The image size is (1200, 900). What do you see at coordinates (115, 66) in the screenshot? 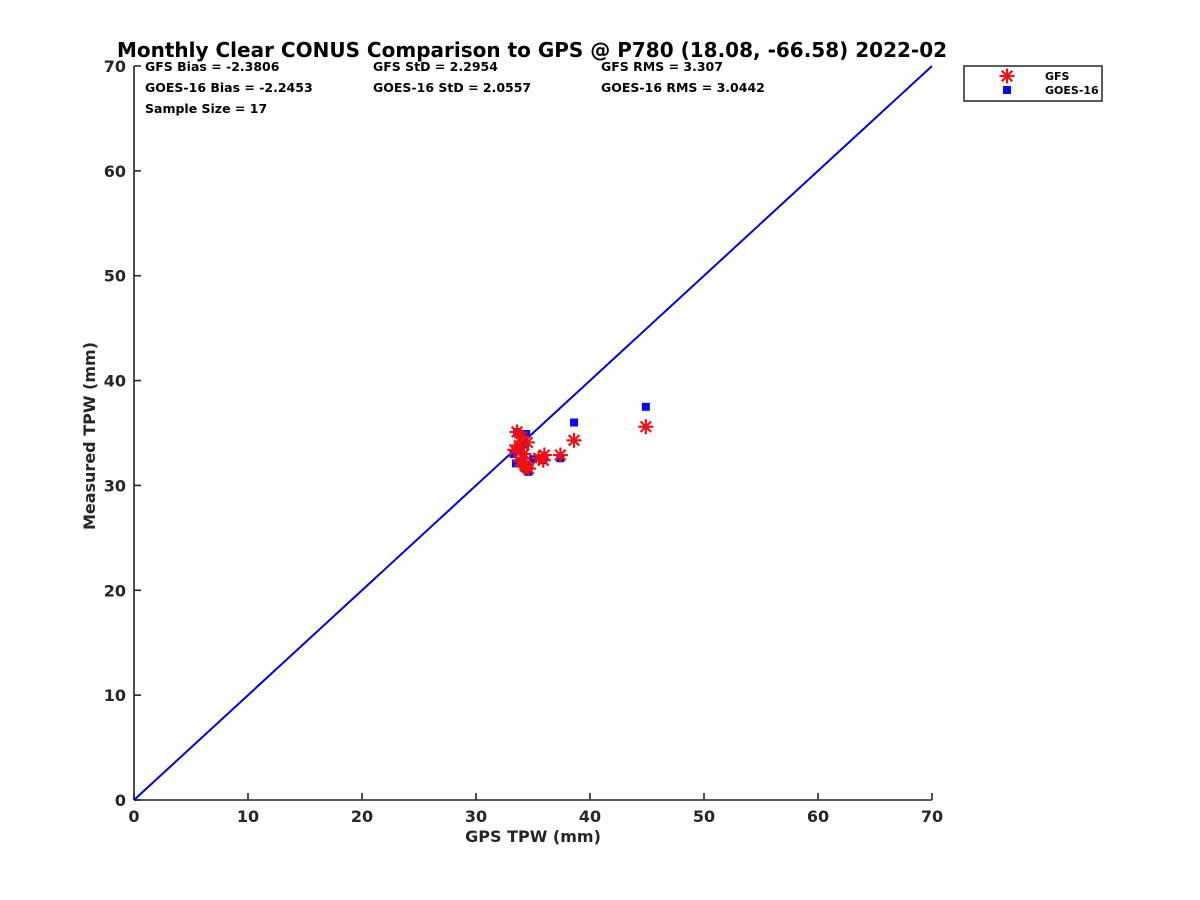
I see `y-tick-label: 70` at bounding box center [115, 66].